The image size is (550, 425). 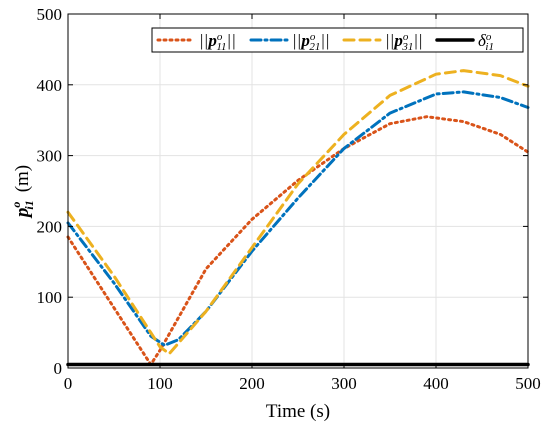 What do you see at coordinates (50, 85) in the screenshot?
I see `y-tick-label: 400` at bounding box center [50, 85].